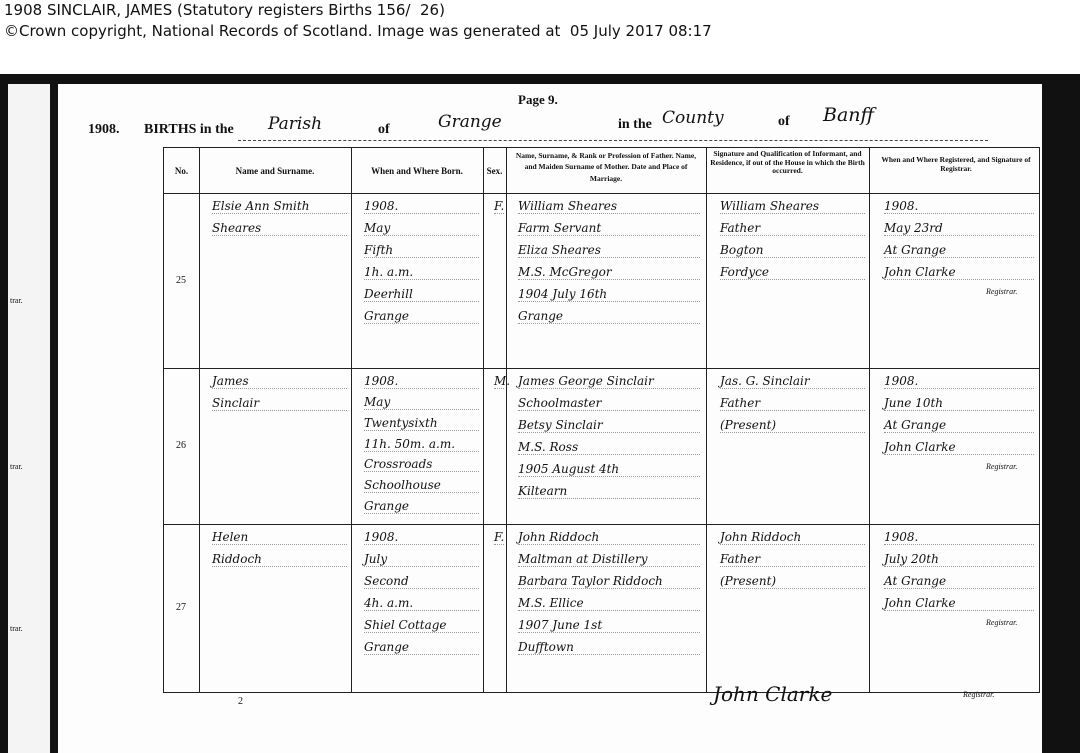  I want to click on parents-line: M.S. McGregor, so click(609, 272).